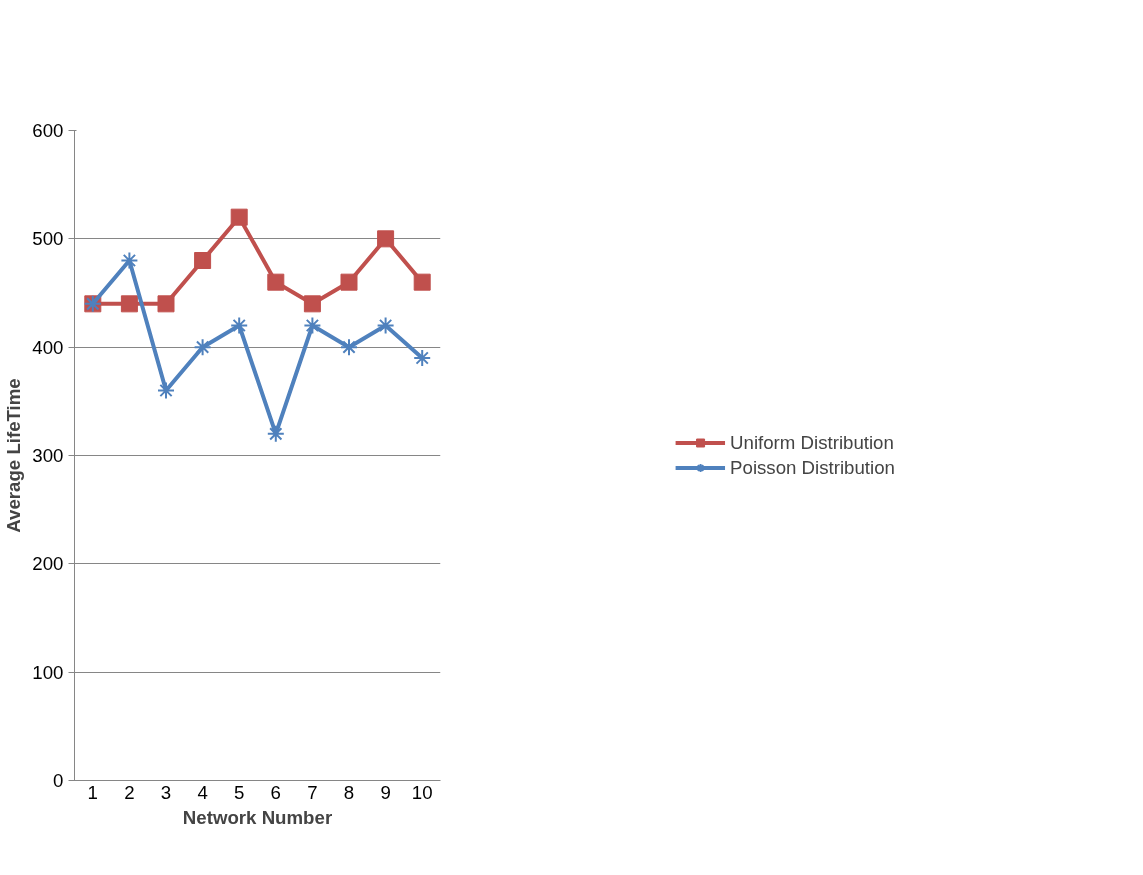 The image size is (1143, 875). Describe the element at coordinates (812, 442) in the screenshot. I see `legend-label: Uniform Distribution` at that location.